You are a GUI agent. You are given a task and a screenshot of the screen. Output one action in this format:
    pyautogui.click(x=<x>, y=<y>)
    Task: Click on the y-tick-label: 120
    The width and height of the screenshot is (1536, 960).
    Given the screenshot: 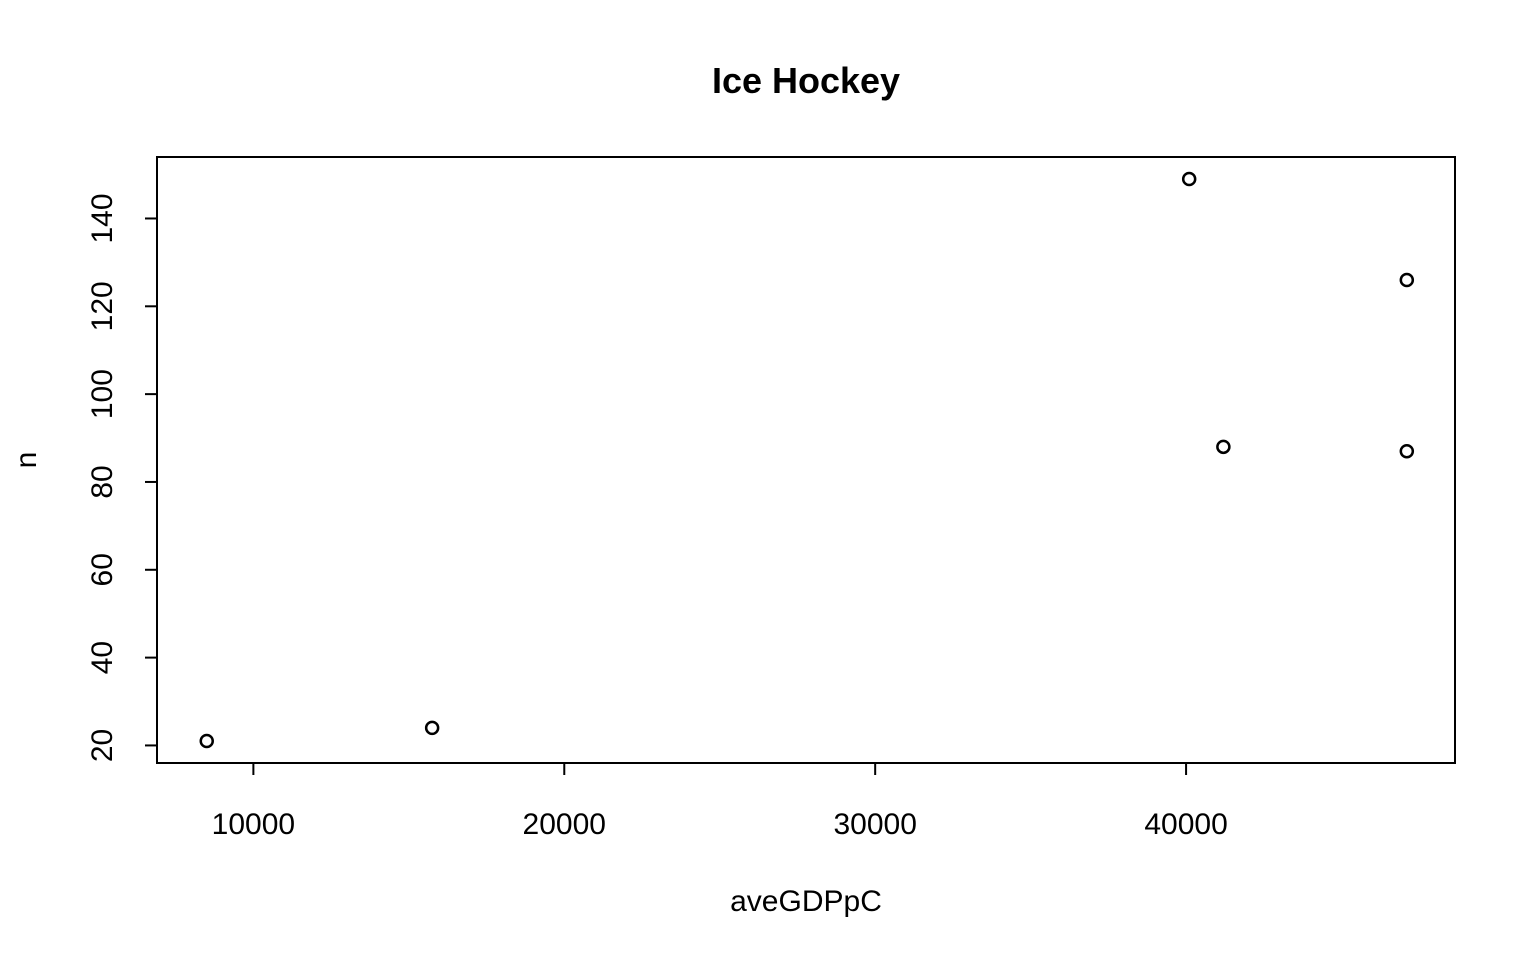 What is the action you would take?
    pyautogui.click(x=102, y=306)
    